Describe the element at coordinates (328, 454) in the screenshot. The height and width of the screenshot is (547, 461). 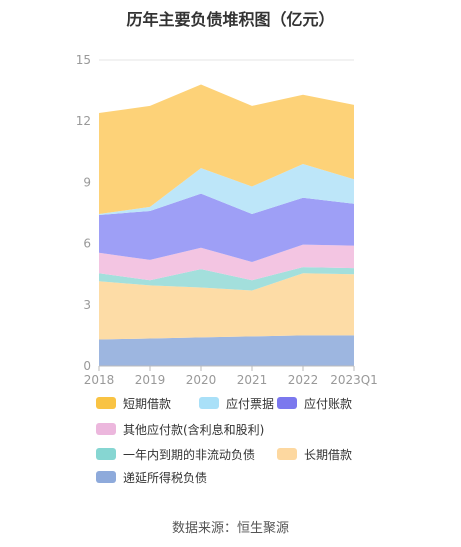
I see `legend-label: 长期借款` at that location.